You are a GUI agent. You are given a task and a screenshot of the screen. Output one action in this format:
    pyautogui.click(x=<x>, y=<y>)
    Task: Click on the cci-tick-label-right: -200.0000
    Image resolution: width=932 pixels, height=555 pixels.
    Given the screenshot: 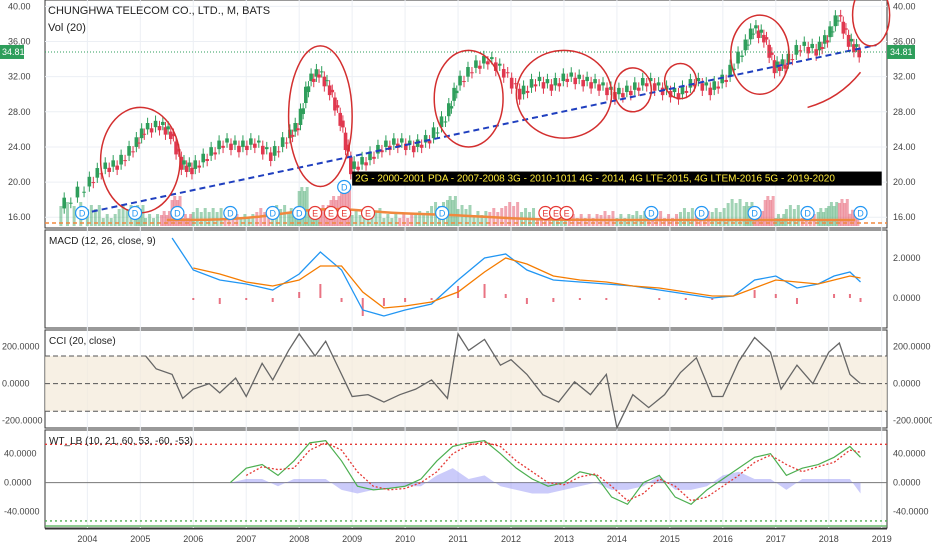 What is the action you would take?
    pyautogui.click(x=912, y=420)
    